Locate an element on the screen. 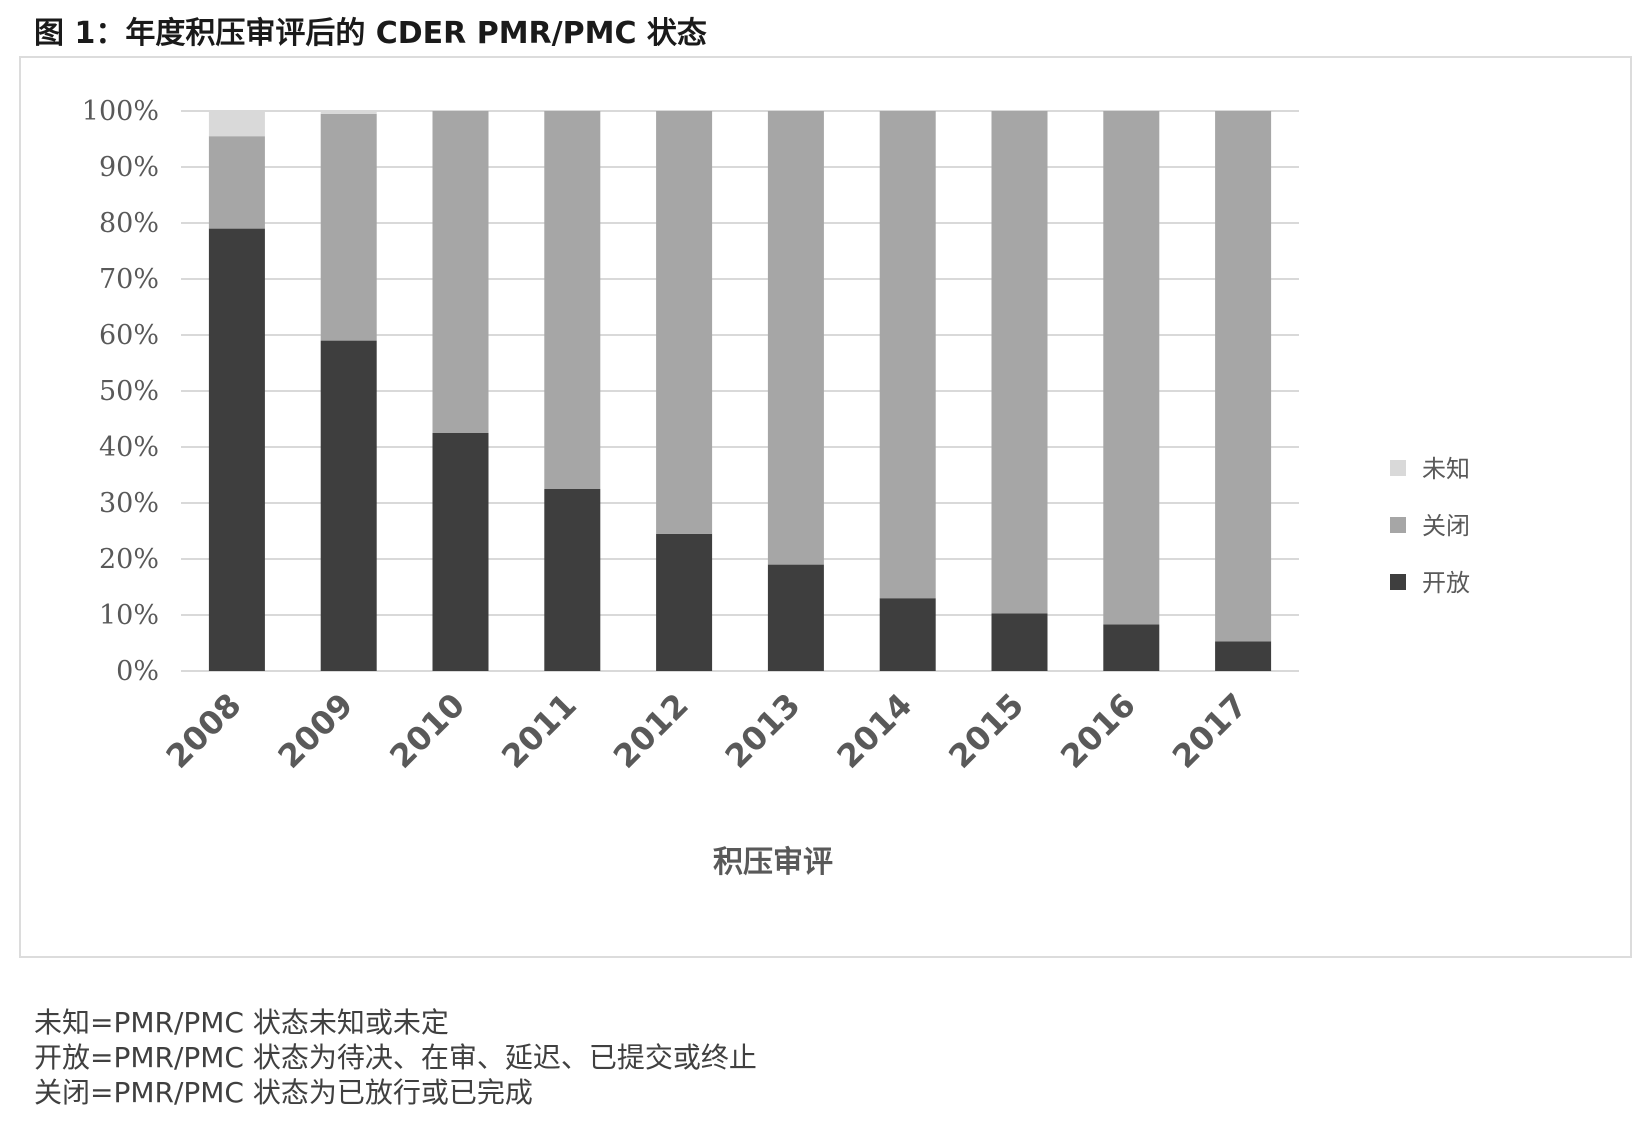 Image resolution: width=1637 pixels, height=1129 pixels. y-tick-label: 40% is located at coordinates (129, 447).